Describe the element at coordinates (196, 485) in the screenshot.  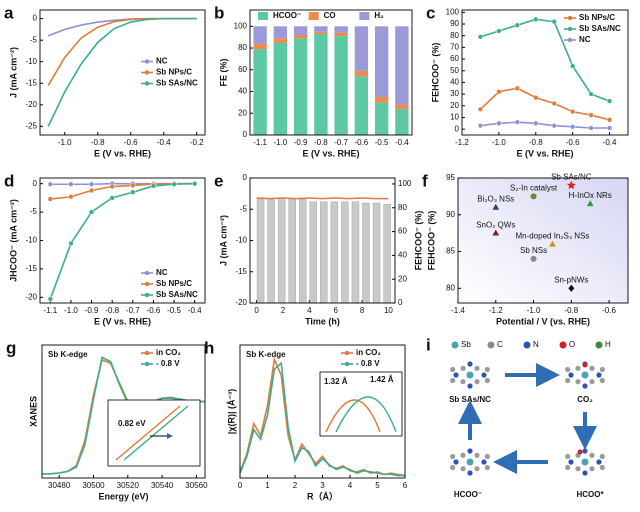
I see `x-tick-label: 30560` at that location.